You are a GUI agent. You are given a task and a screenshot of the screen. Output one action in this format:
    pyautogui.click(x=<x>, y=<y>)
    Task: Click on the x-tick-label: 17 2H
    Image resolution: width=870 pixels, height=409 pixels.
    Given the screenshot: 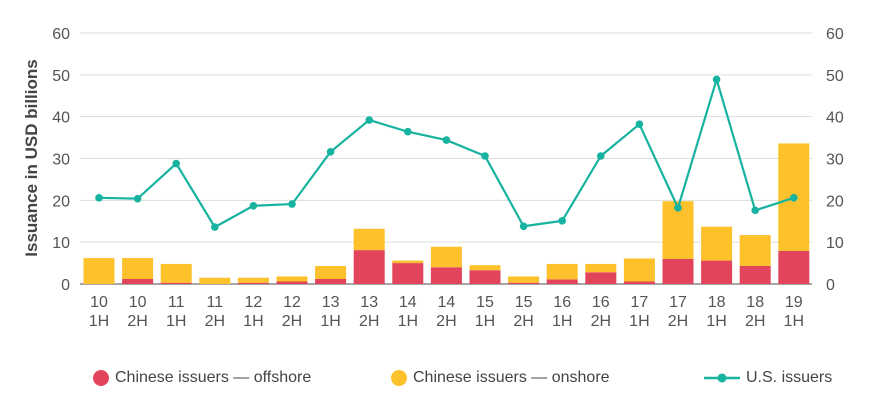 What is the action you would take?
    pyautogui.click(x=678, y=312)
    